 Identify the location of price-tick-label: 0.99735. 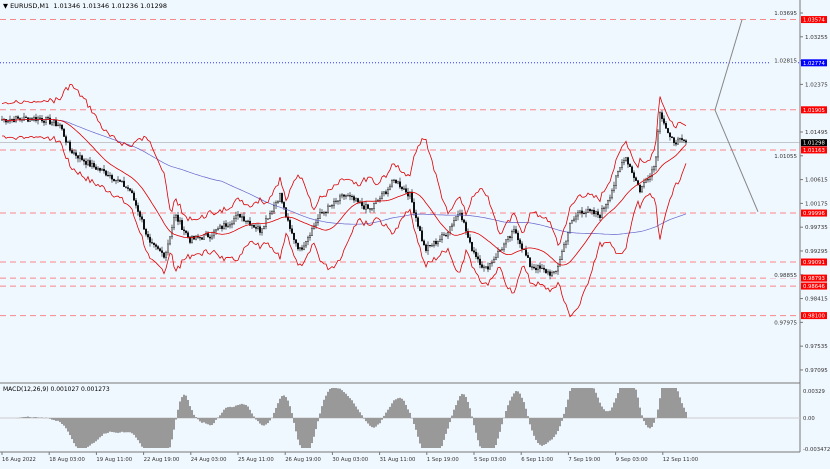
(816, 228).